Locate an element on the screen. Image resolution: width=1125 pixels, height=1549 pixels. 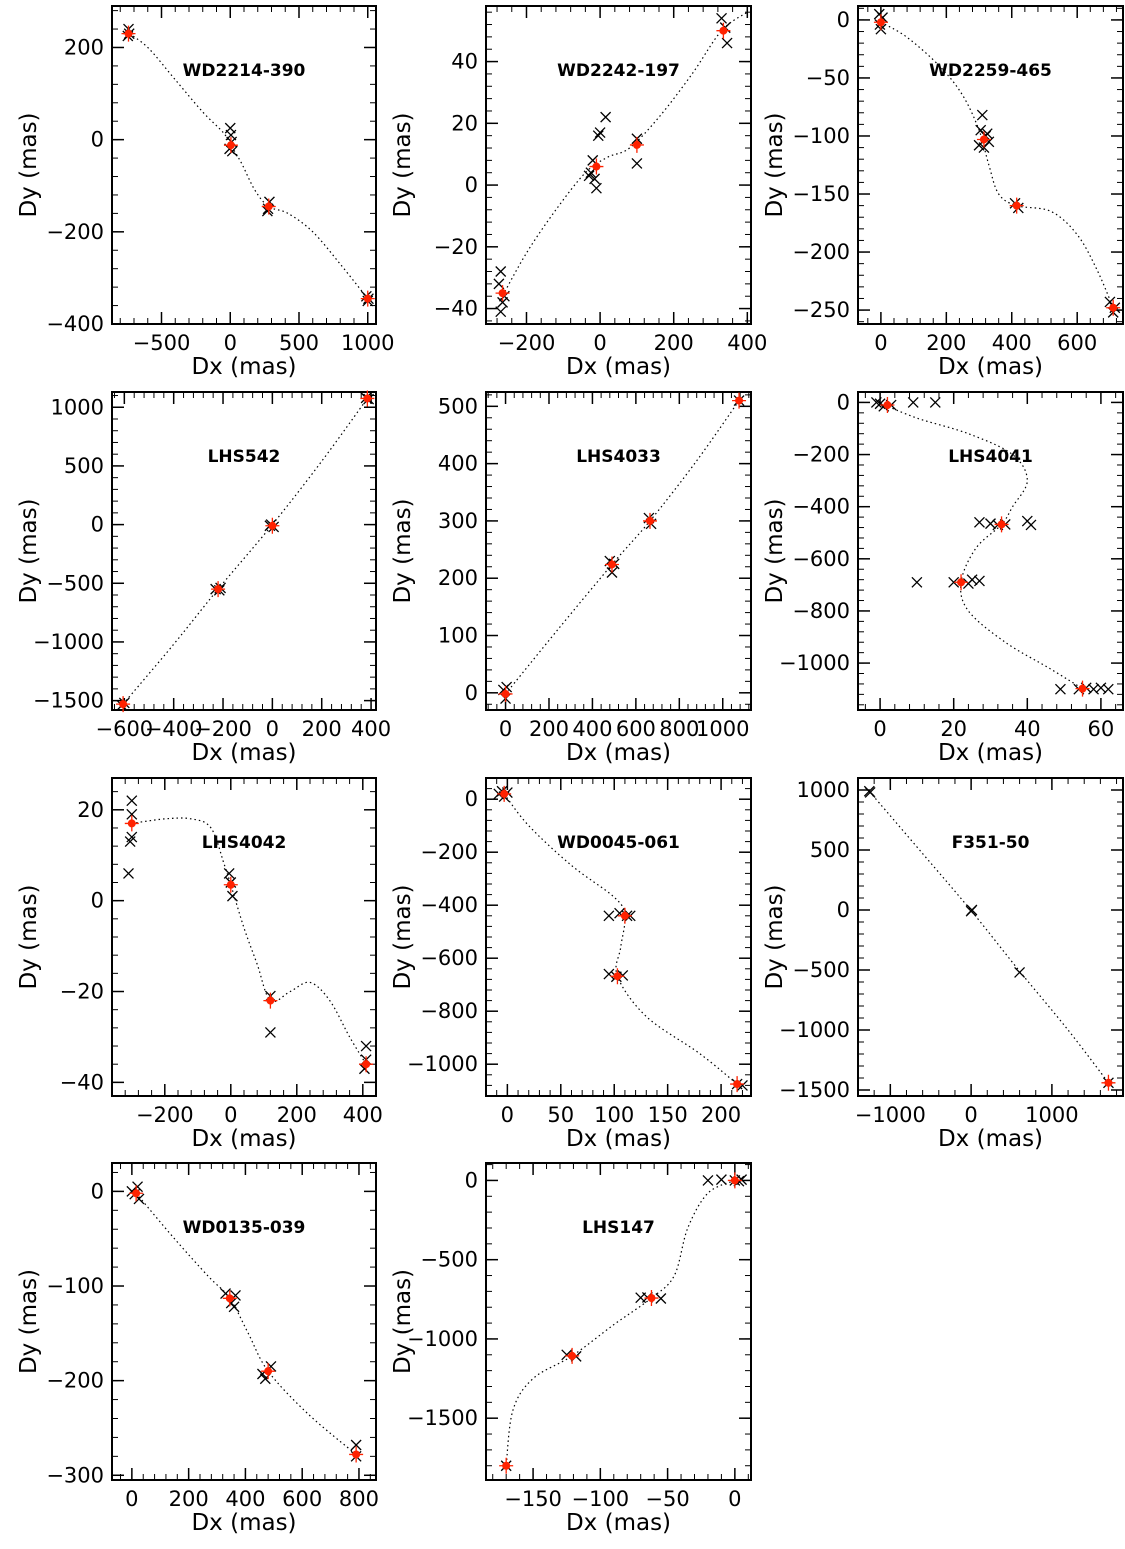
y-tick-label: −100 is located at coordinates (821, 136).